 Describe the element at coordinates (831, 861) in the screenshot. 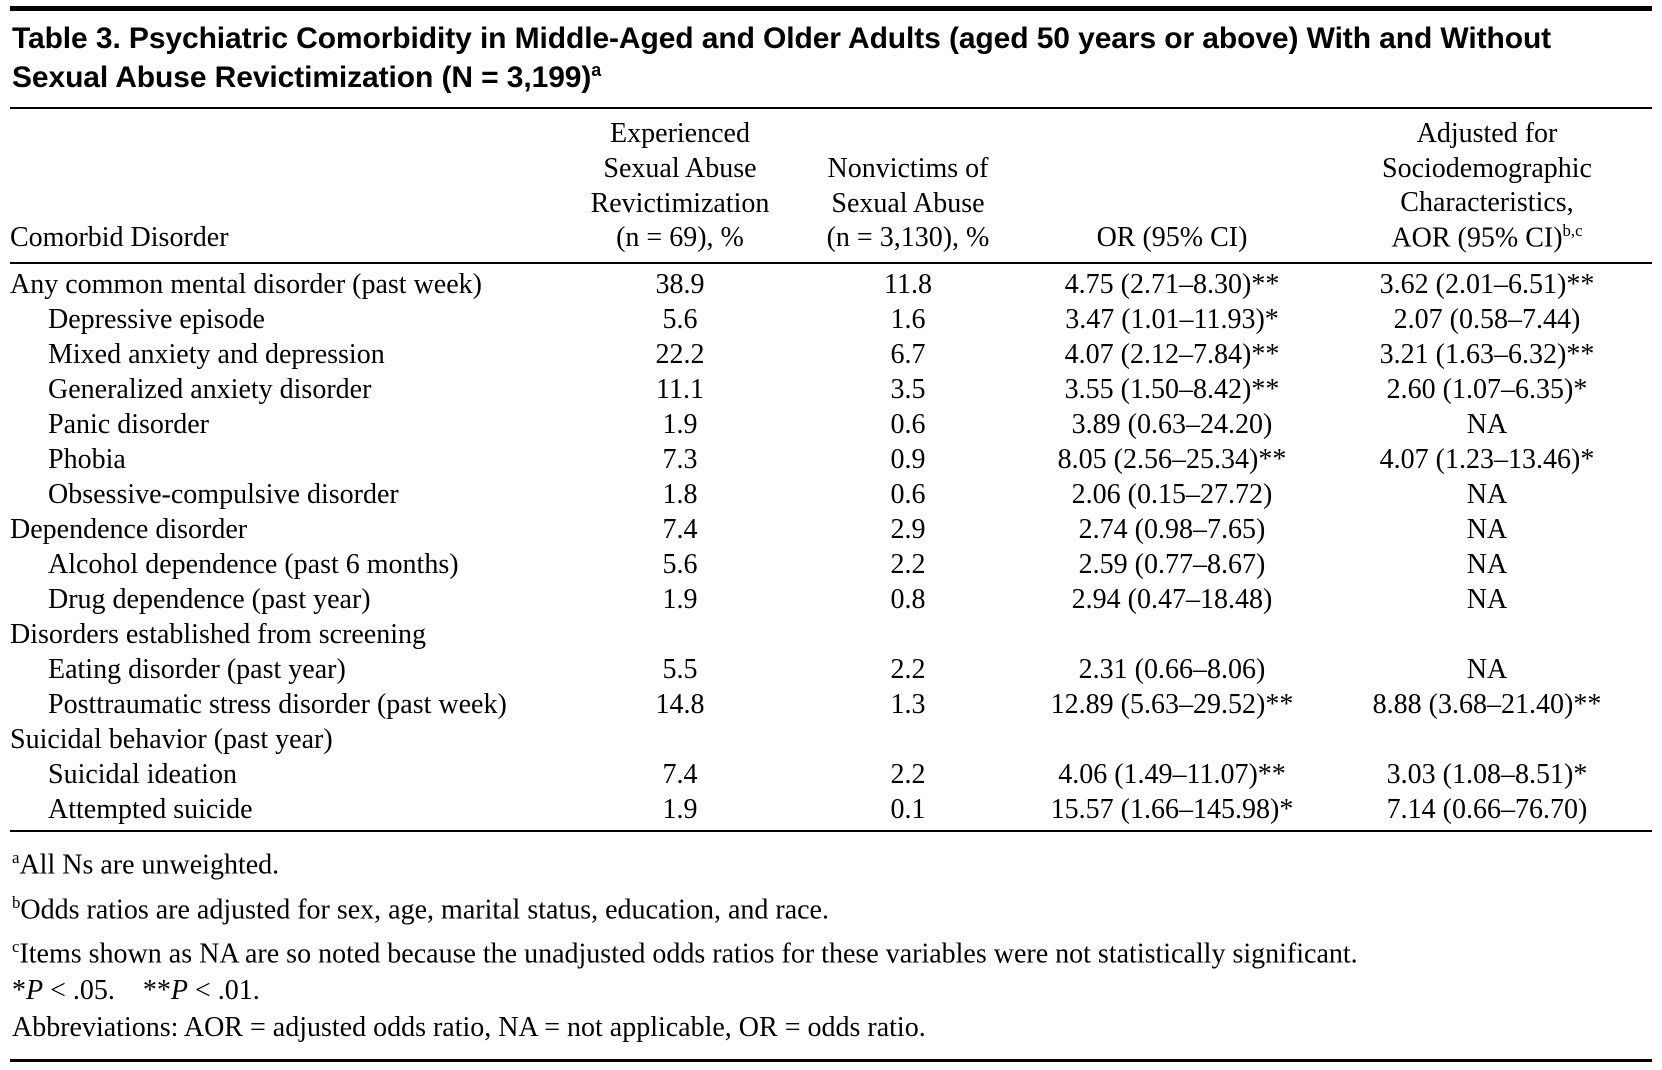

I see `footnote-a: aAll Ns are unweighted.` at that location.